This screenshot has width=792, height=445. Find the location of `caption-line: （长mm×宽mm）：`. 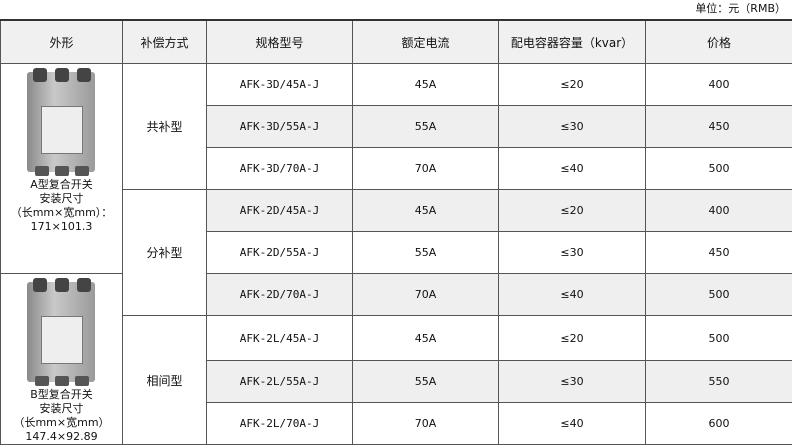

caption-line: （长mm×宽mm）： is located at coordinates (61, 213).